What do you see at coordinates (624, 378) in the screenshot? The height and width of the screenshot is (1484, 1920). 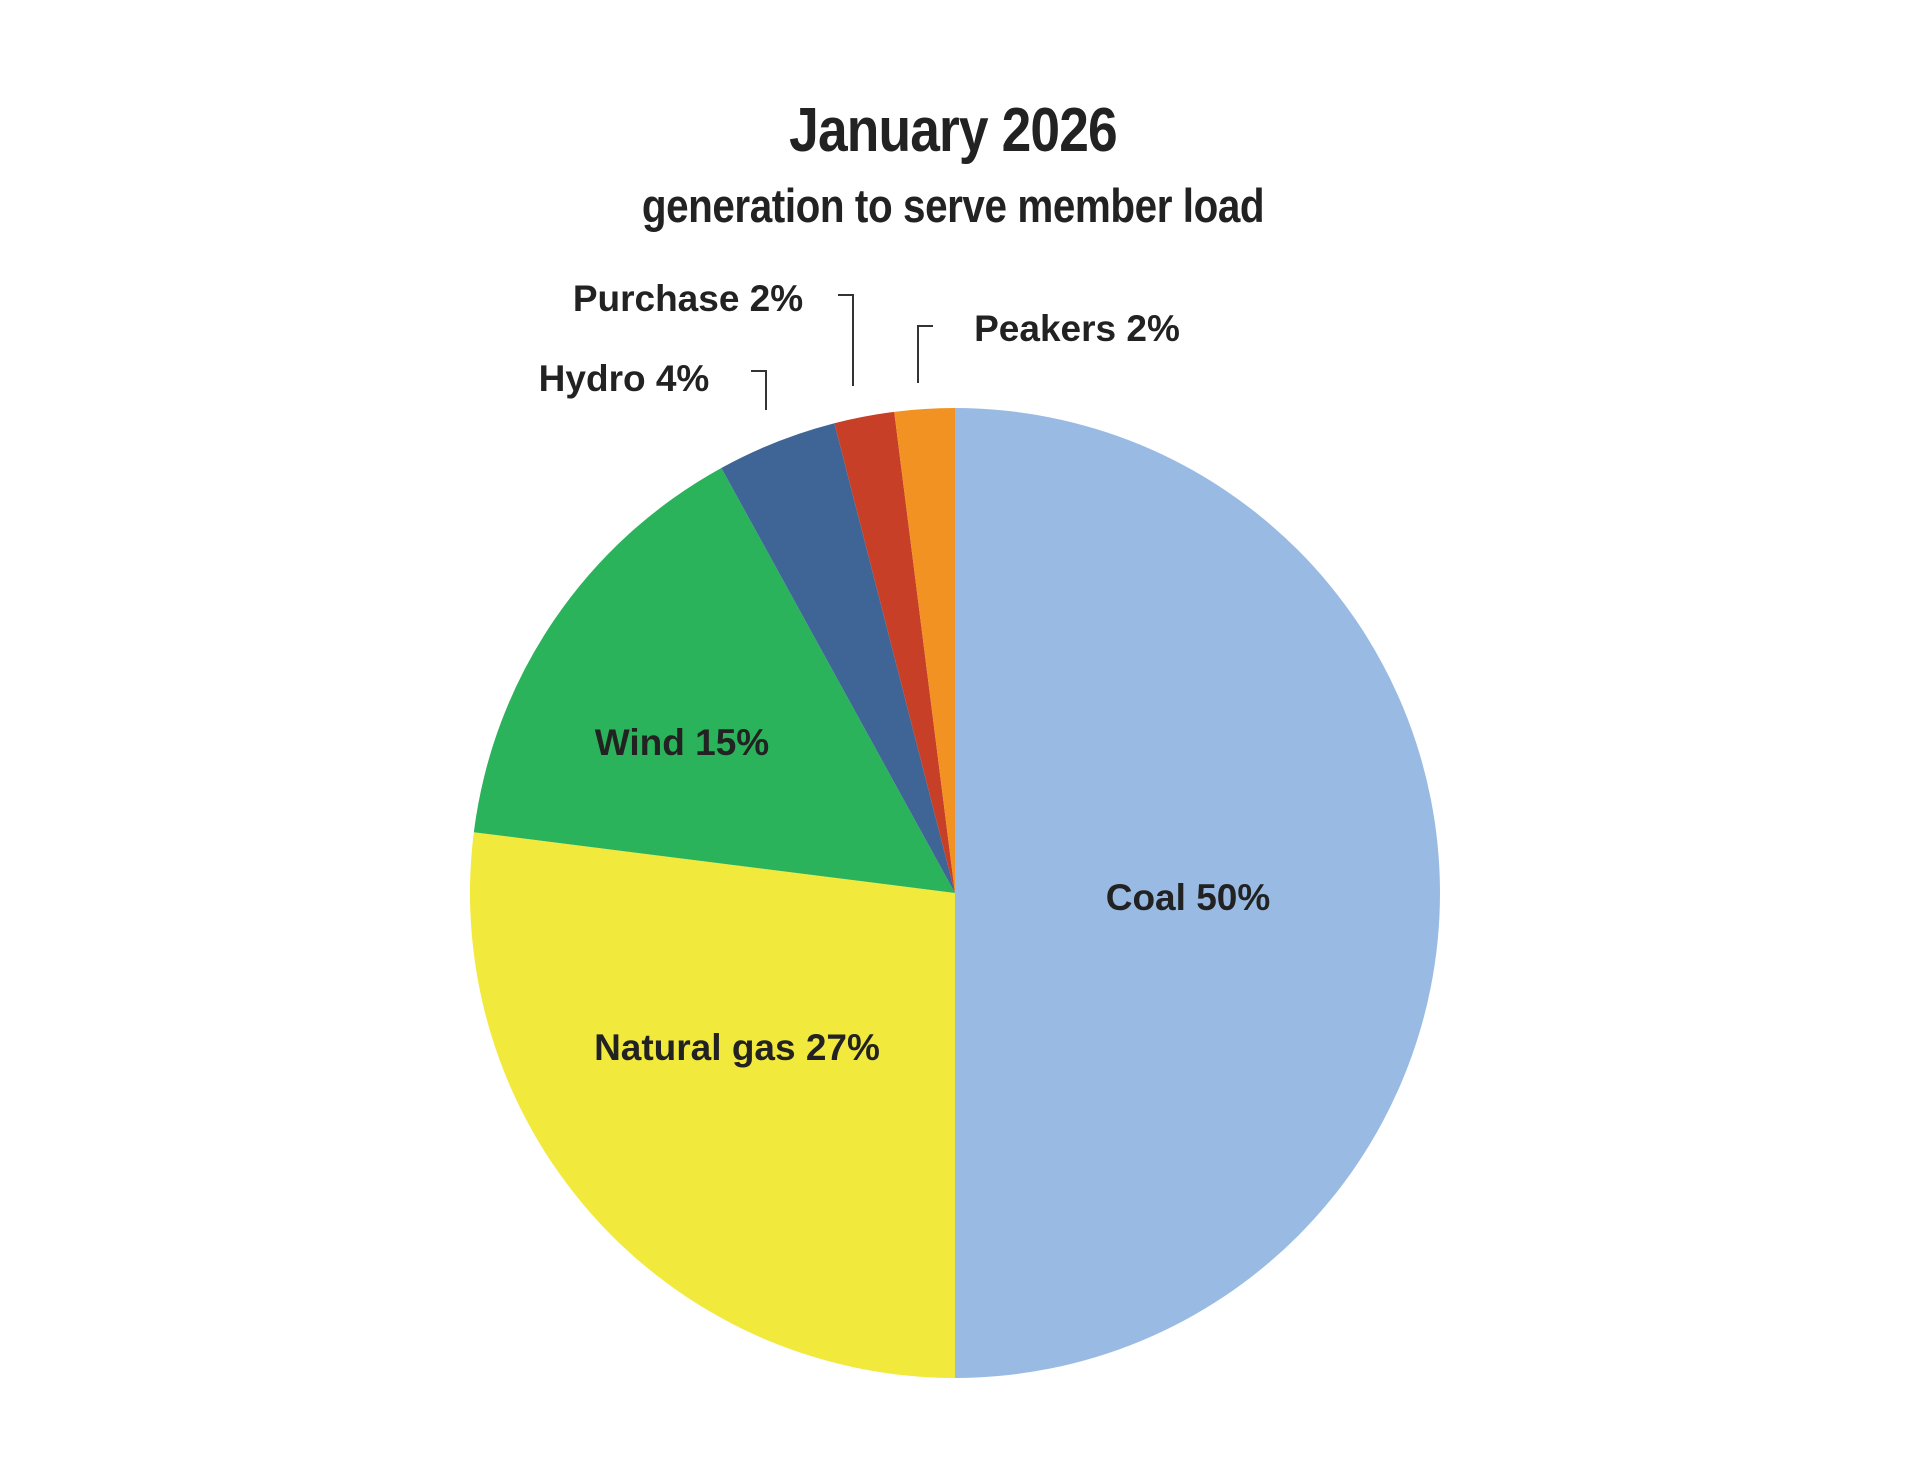 I see `slice-label-hydro: Hydro 4%` at bounding box center [624, 378].